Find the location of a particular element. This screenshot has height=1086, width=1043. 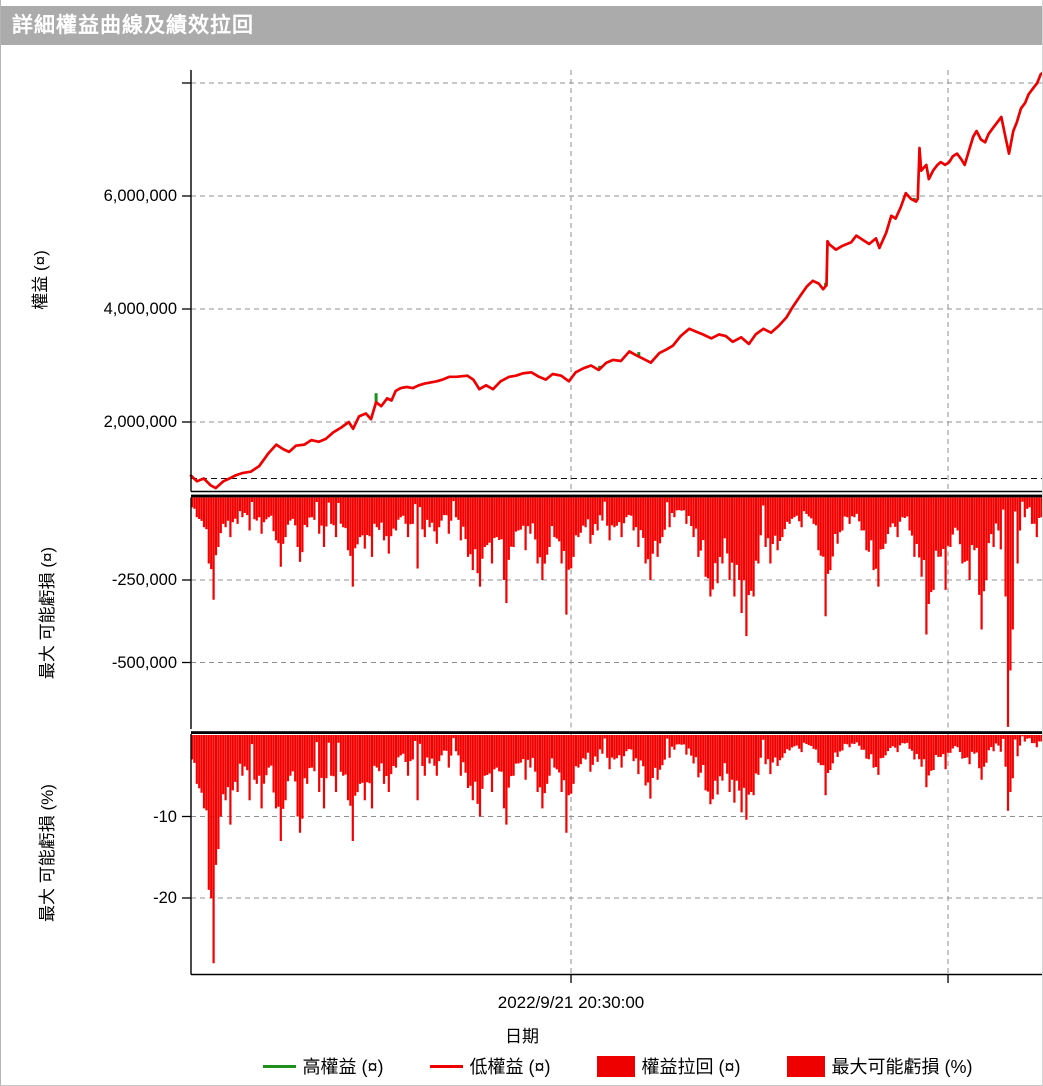

legend-label: 最大可能虧損 (%) is located at coordinates (902, 1067).